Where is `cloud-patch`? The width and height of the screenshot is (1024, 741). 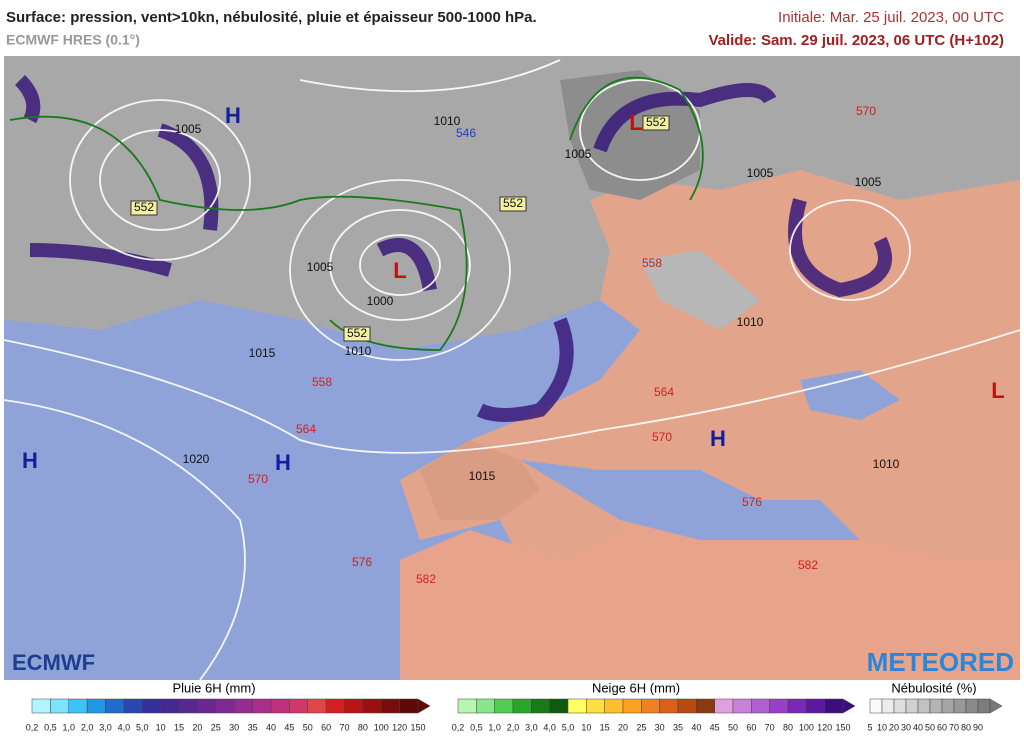
cloud-patch is located at coordinates (700, 290).